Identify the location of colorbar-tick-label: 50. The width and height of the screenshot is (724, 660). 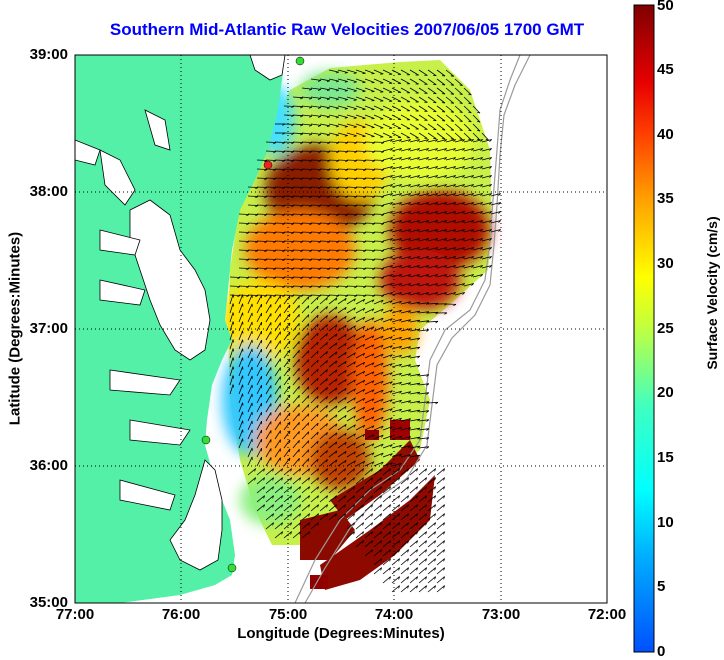
(665, 7).